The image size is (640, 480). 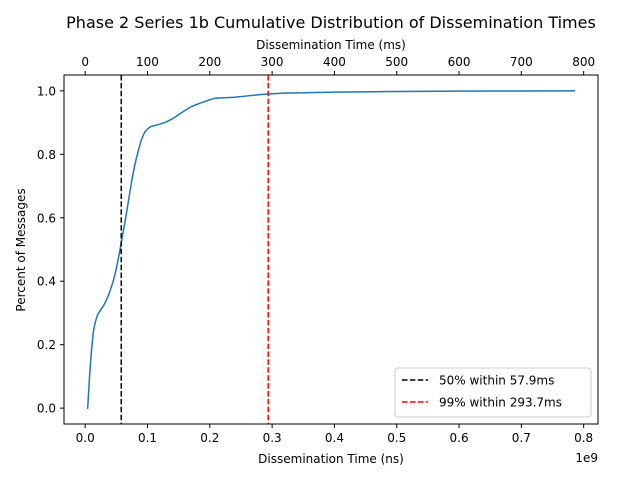 I want to click on top-x-axis-label: Dissemination Time (ms), so click(x=331, y=45).